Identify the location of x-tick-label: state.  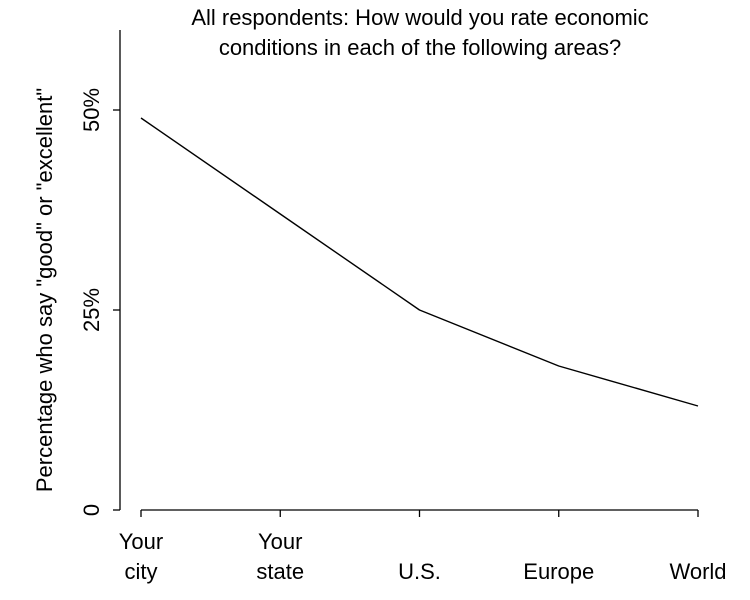
(280, 571).